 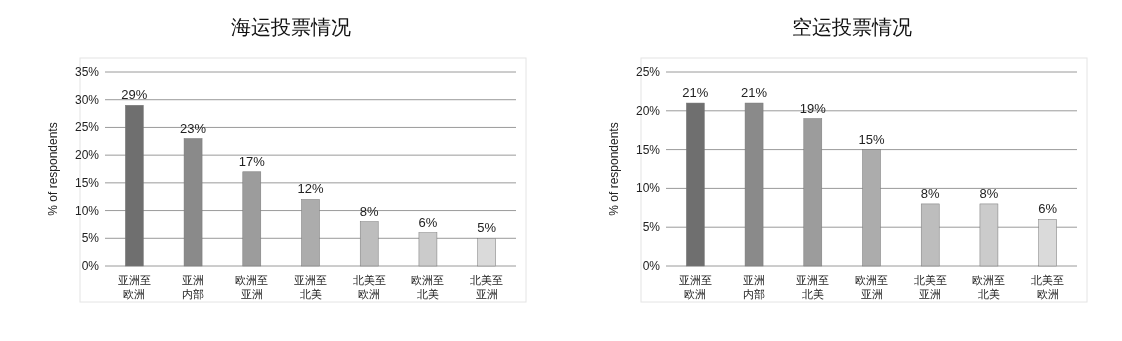 I want to click on y-tick-label: 35%, so click(x=87, y=72).